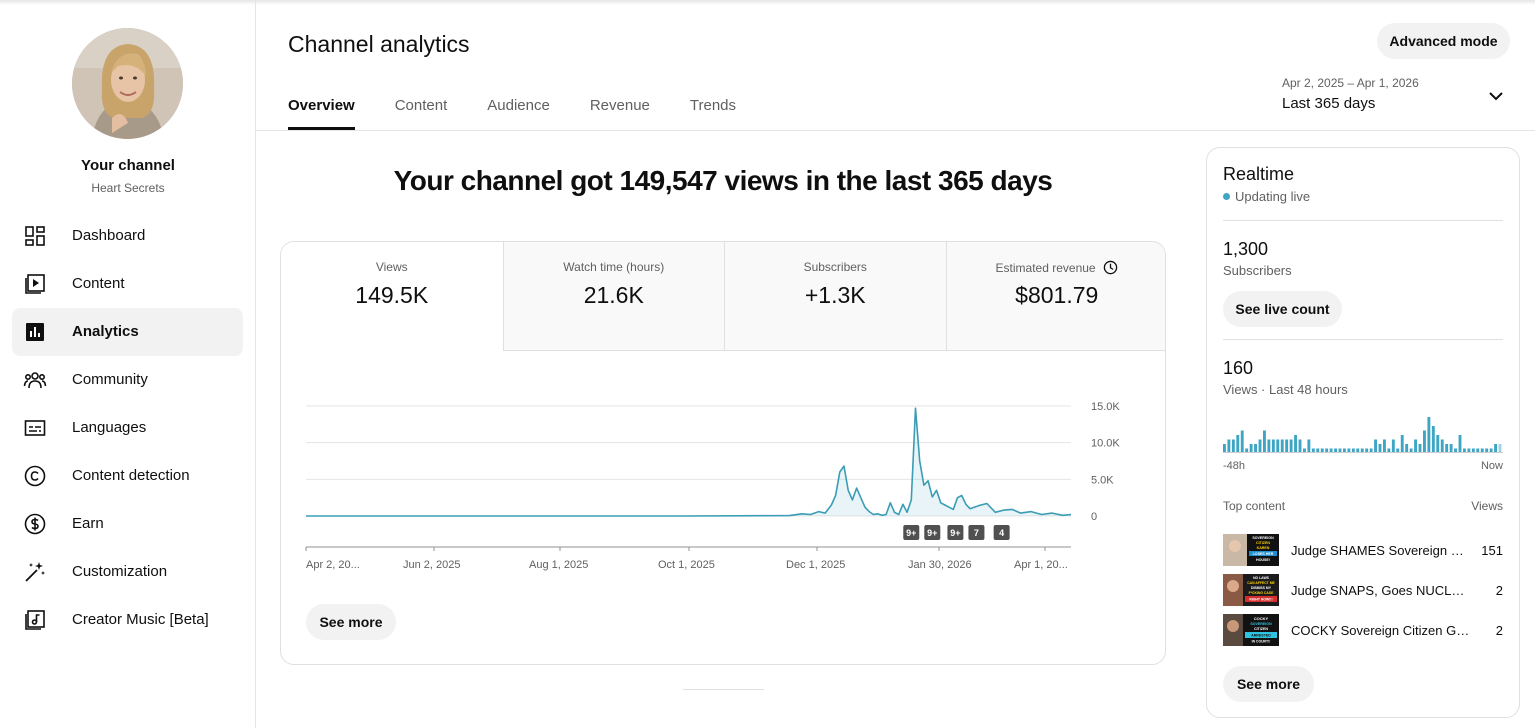 Image resolution: width=1535 pixels, height=728 pixels. I want to click on music-icon, so click(35, 620).